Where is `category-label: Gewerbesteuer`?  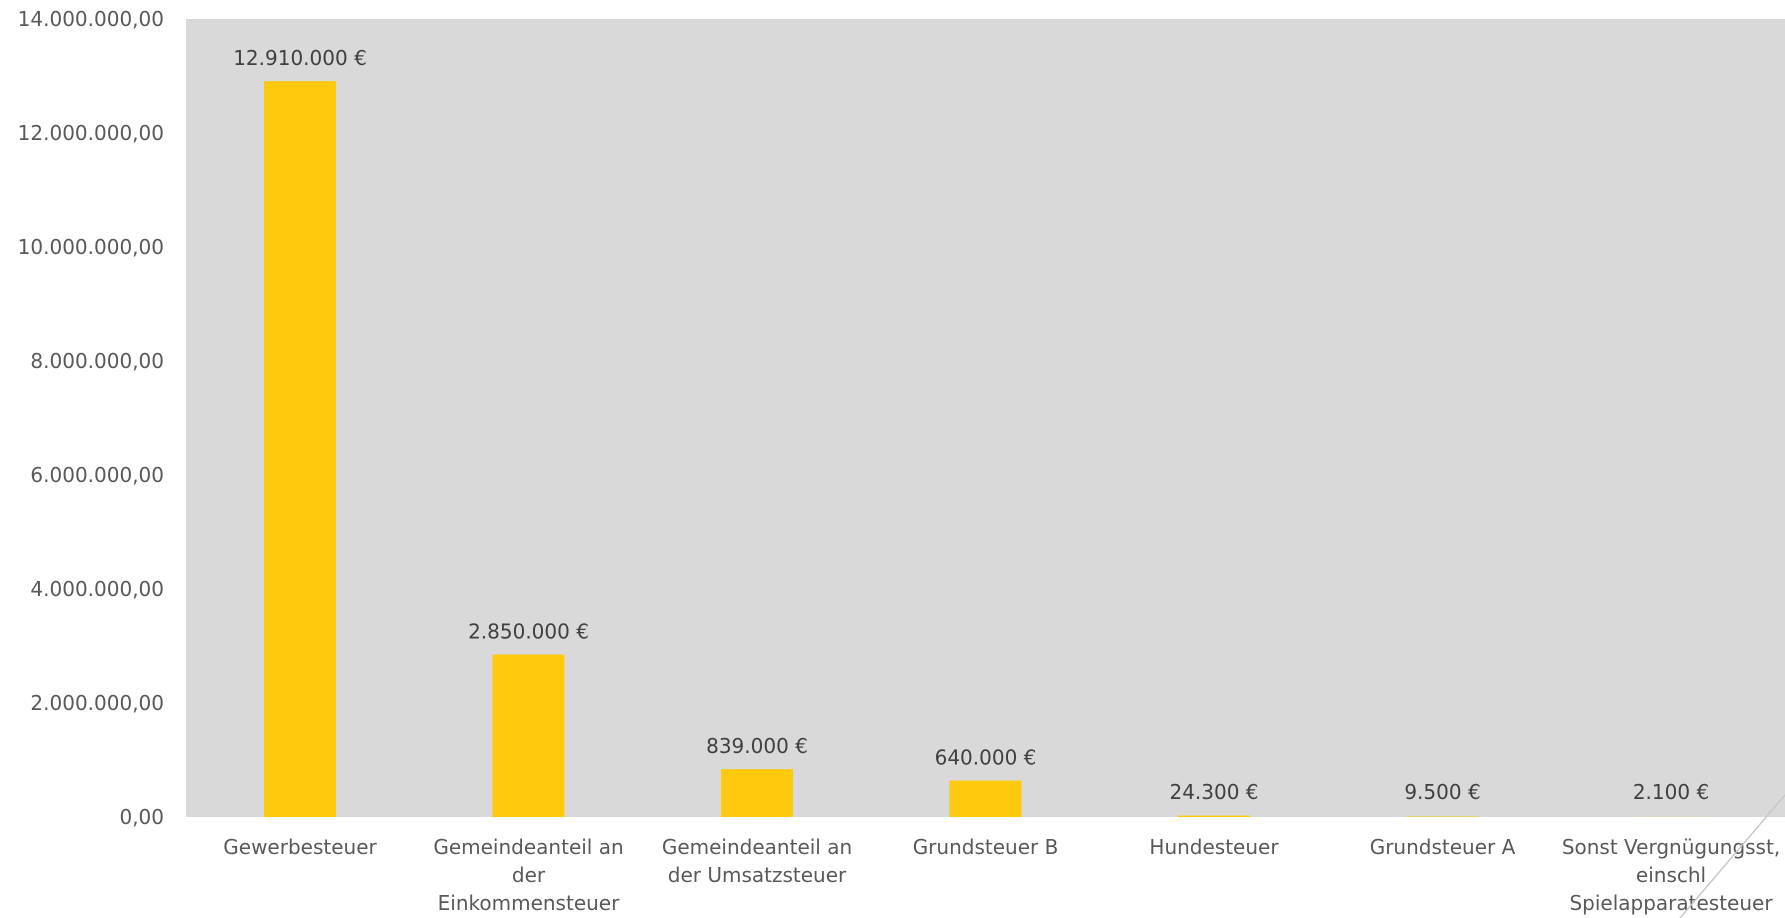
category-label: Gewerbesteuer is located at coordinates (300, 847).